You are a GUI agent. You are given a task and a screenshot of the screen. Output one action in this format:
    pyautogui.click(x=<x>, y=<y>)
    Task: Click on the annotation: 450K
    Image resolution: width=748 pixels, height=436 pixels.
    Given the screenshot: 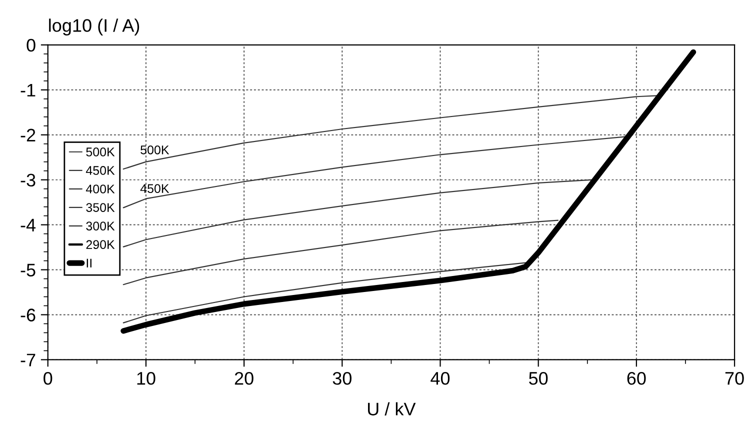 What is the action you would take?
    pyautogui.click(x=155, y=188)
    